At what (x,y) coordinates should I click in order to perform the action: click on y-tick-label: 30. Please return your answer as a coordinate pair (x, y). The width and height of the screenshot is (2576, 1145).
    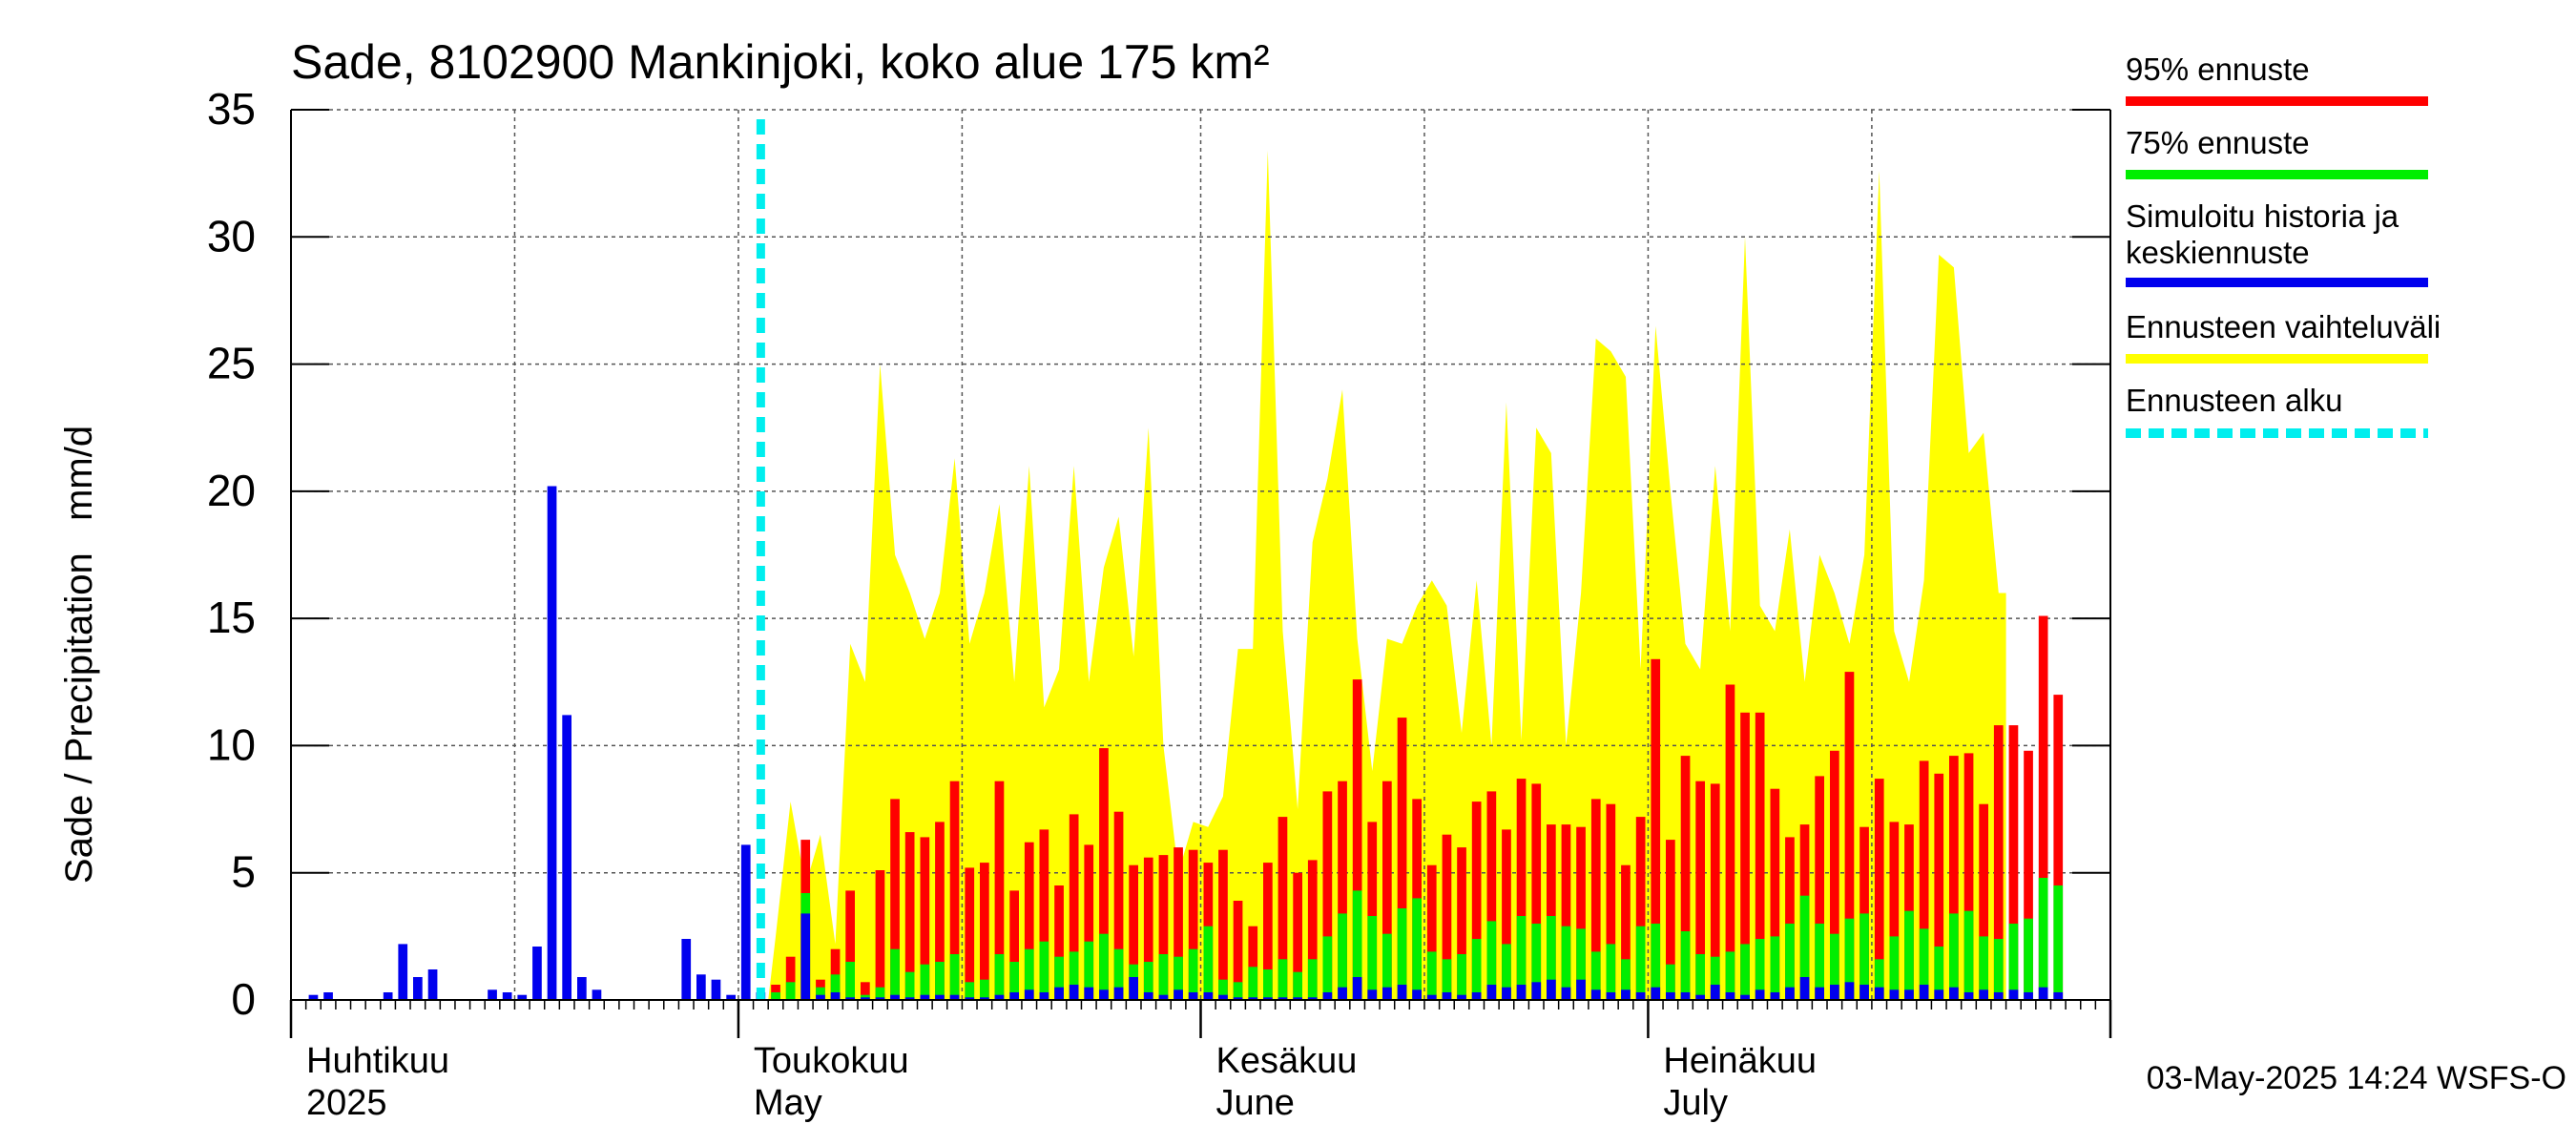
    Looking at the image, I should click on (231, 235).